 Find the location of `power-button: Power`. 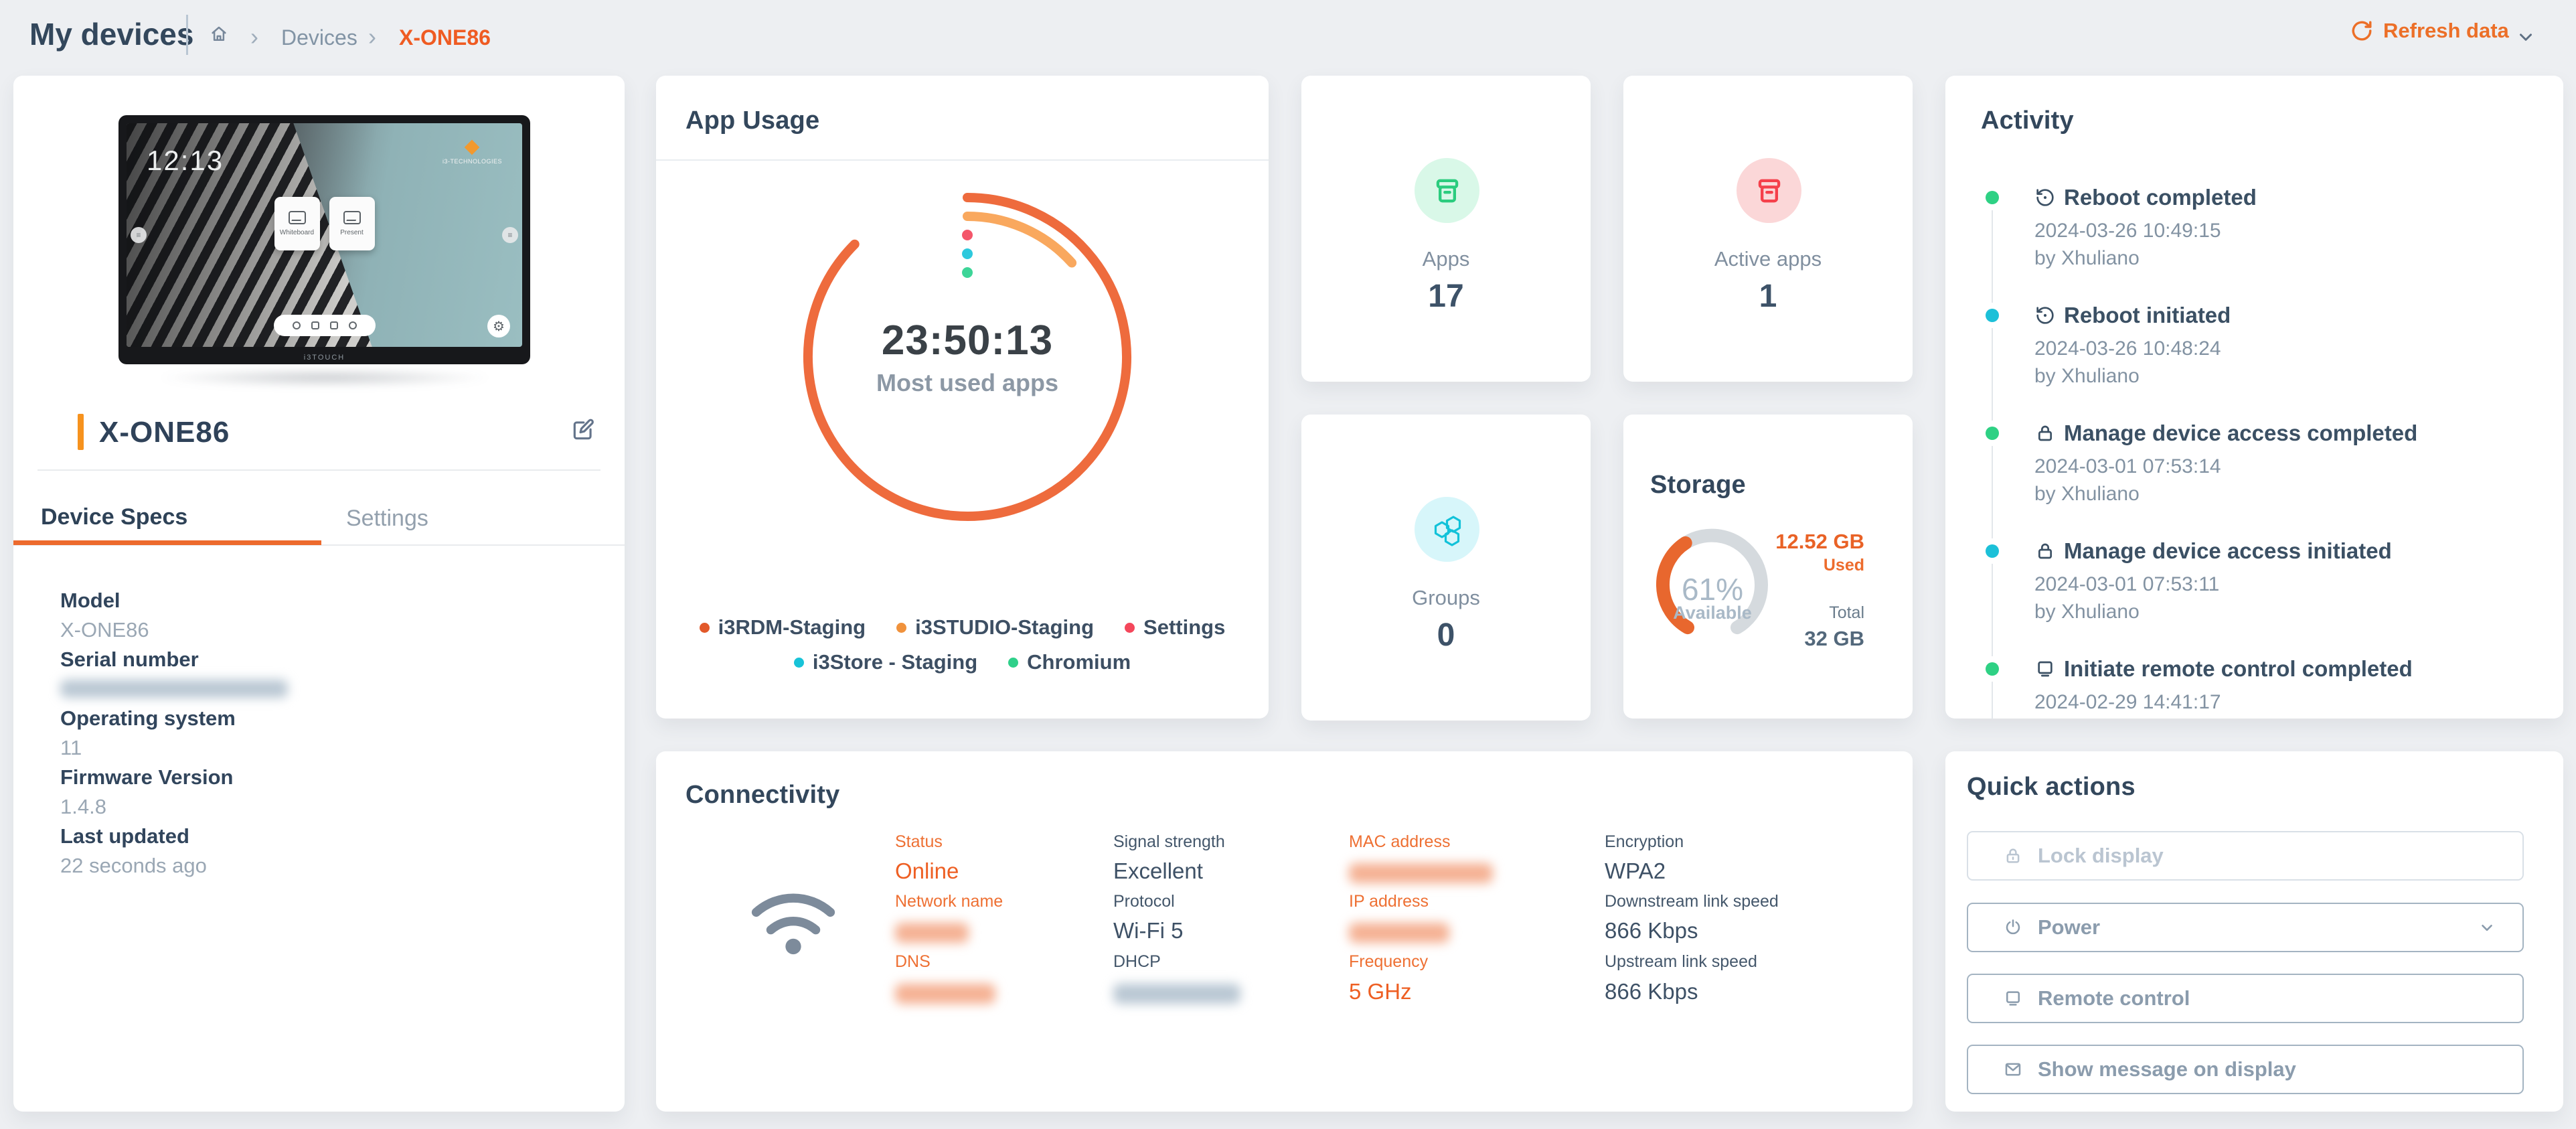

power-button: Power is located at coordinates (2246, 927).